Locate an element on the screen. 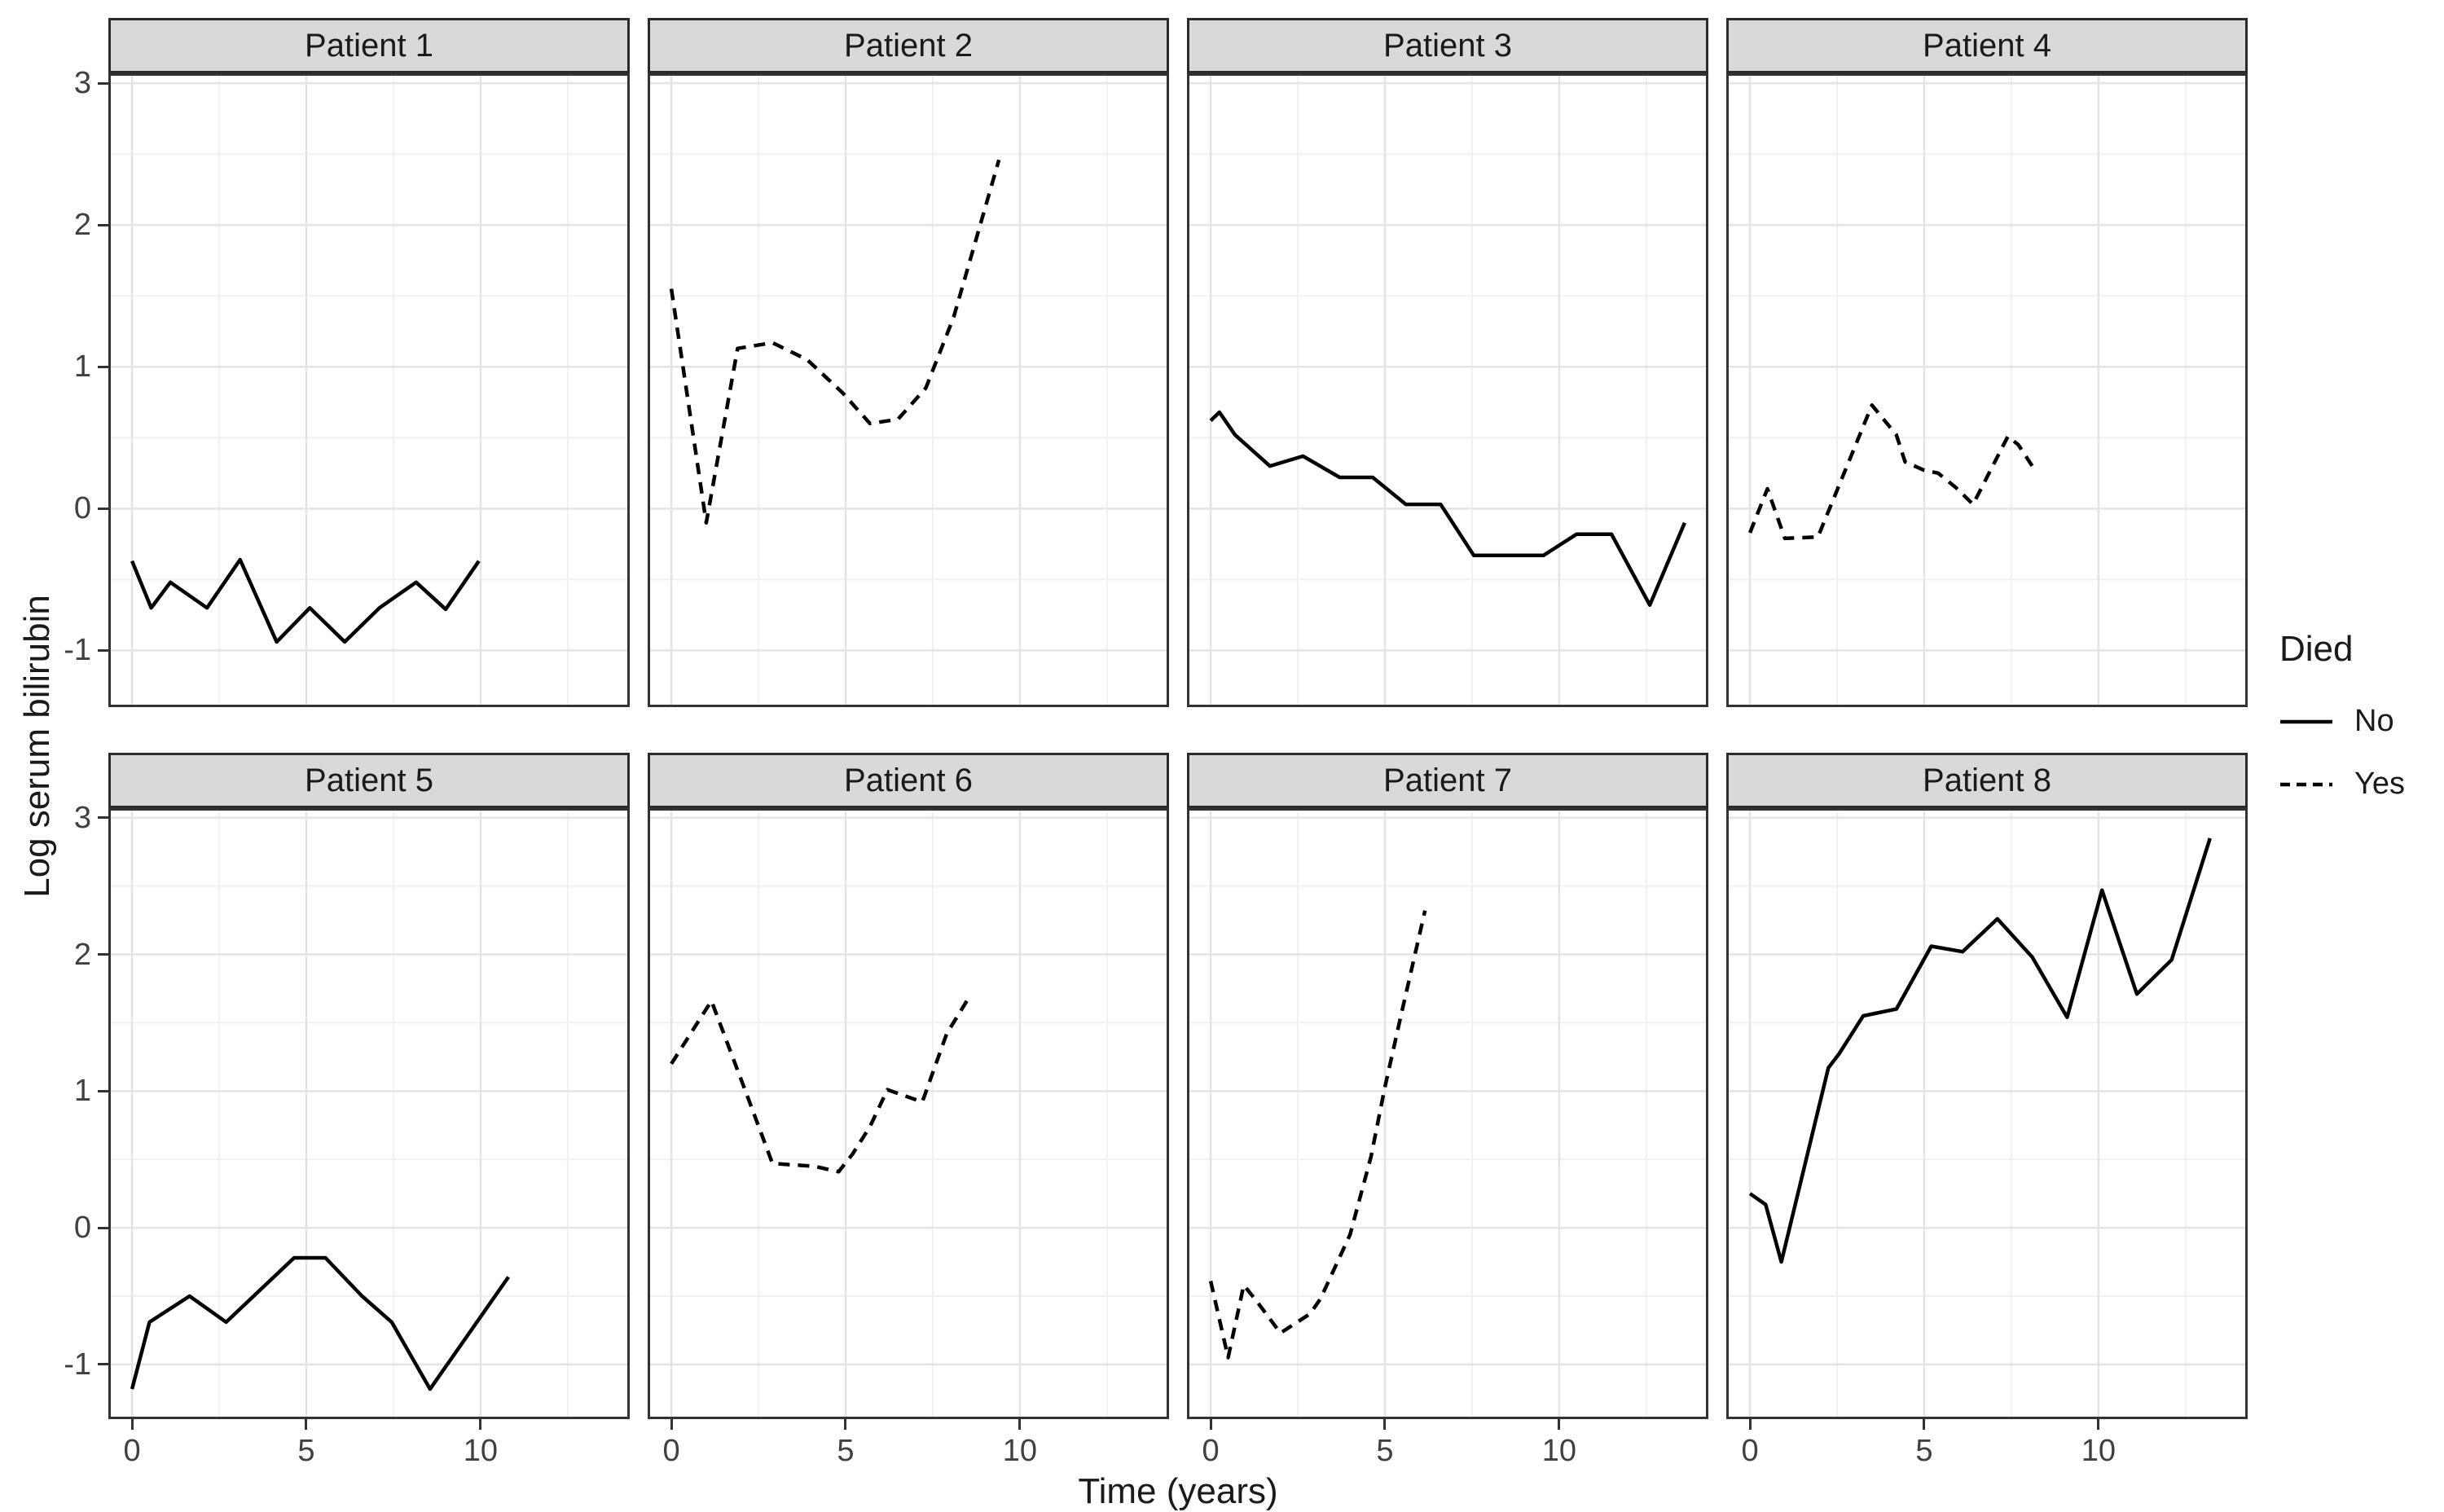 The height and width of the screenshot is (1512, 2444). facet-strip-label: Patient 2 is located at coordinates (908, 45).